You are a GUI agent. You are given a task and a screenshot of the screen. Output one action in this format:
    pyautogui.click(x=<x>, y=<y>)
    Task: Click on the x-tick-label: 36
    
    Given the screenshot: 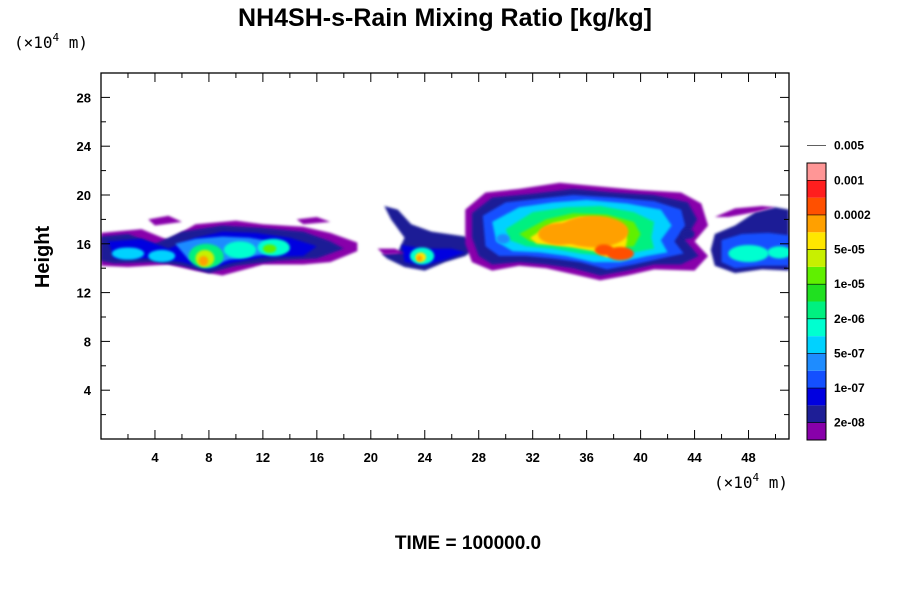 What is the action you would take?
    pyautogui.click(x=586, y=457)
    